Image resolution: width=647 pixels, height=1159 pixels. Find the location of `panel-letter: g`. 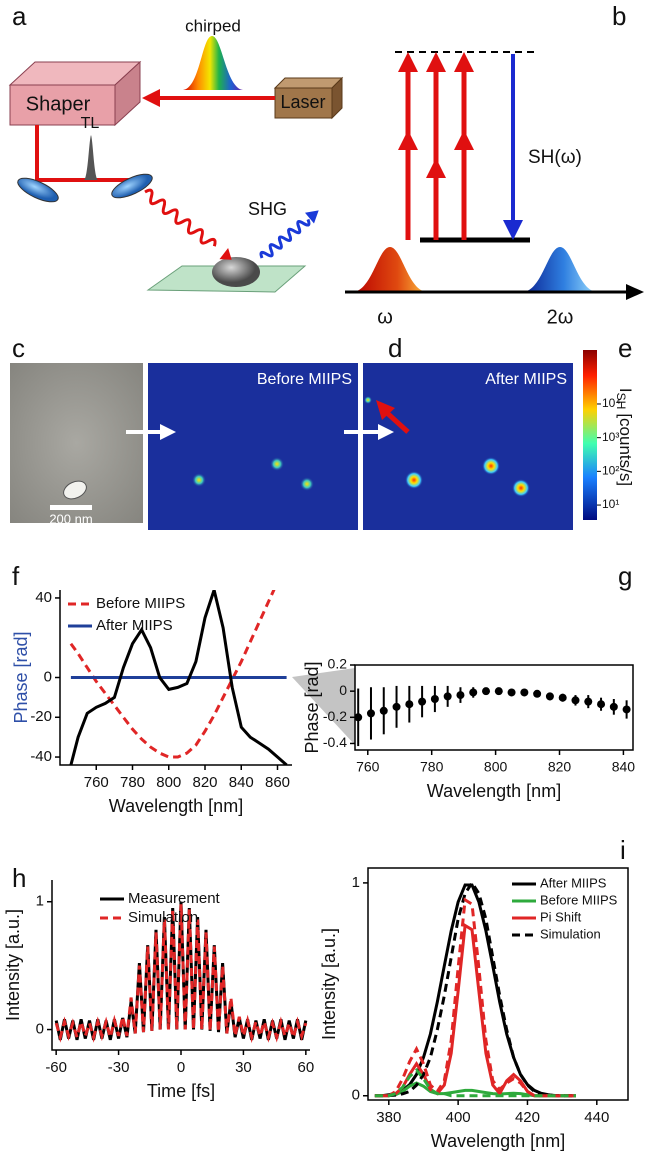

panel-letter: g is located at coordinates (625, 576).